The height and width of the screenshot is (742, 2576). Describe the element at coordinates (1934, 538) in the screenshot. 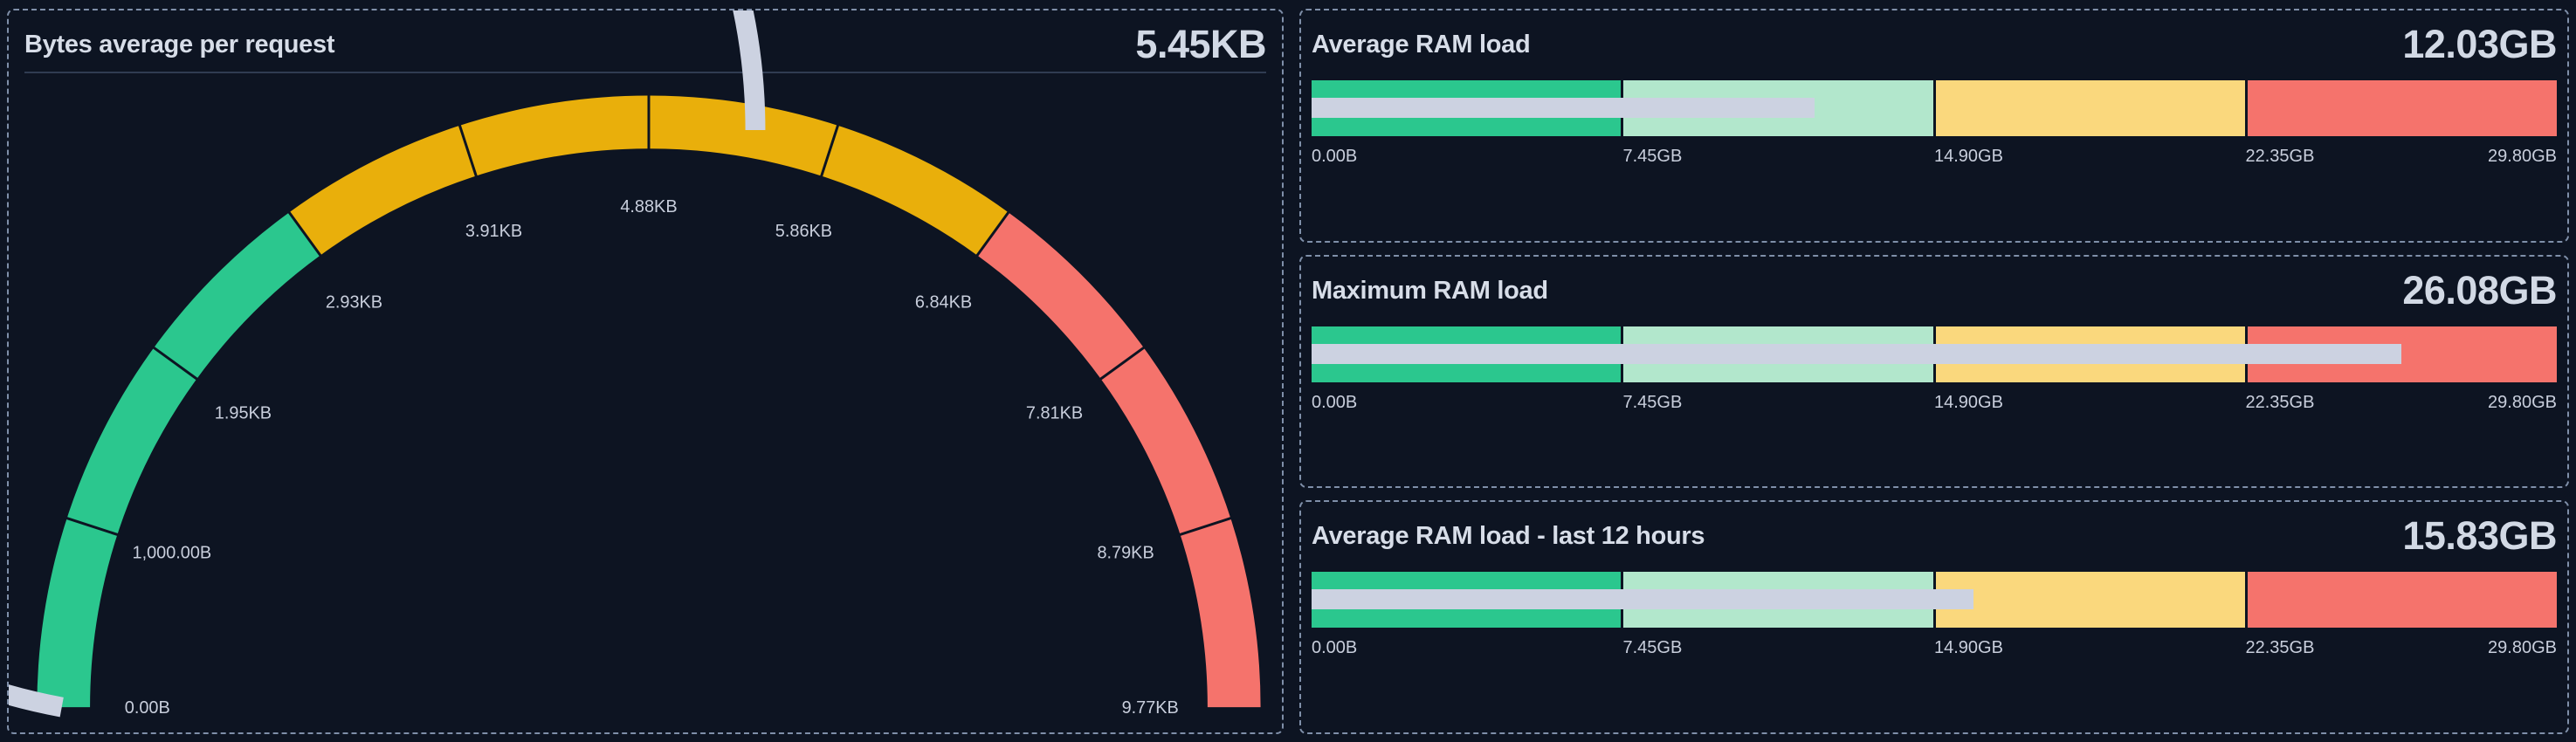

I see `panel-header: Average RAM load - last 12 hours 15.83GB` at that location.